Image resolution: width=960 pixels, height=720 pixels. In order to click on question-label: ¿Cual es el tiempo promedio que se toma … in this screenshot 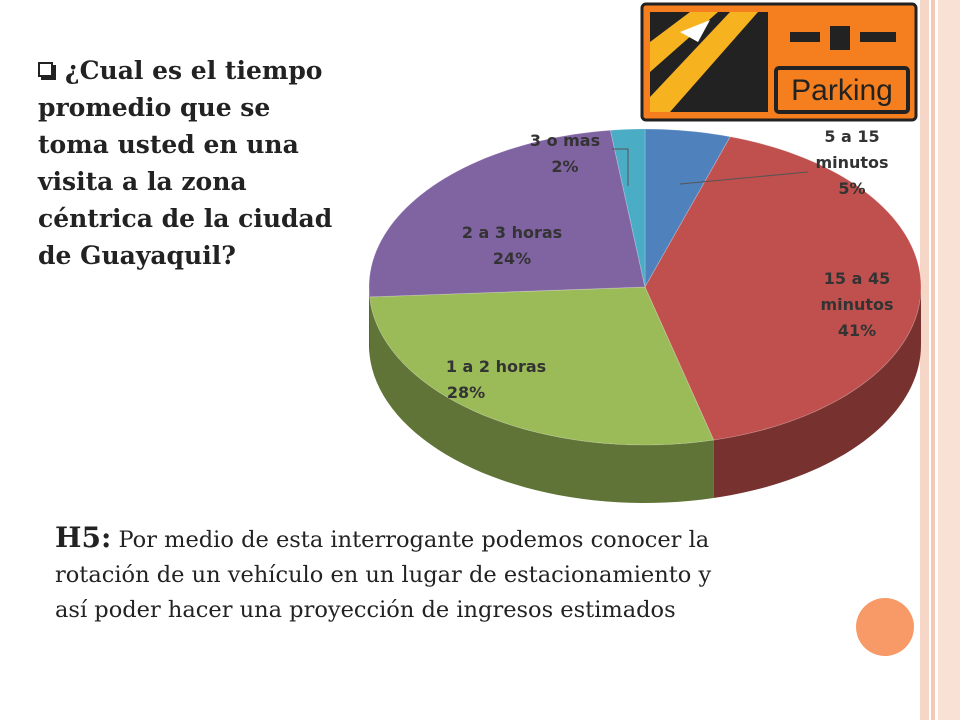, I will do `click(185, 163)`.